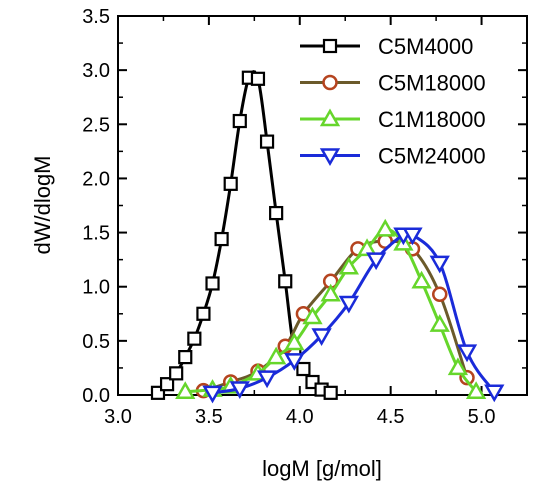  Describe the element at coordinates (432, 83) in the screenshot. I see `legend-label: C5M18000` at that location.